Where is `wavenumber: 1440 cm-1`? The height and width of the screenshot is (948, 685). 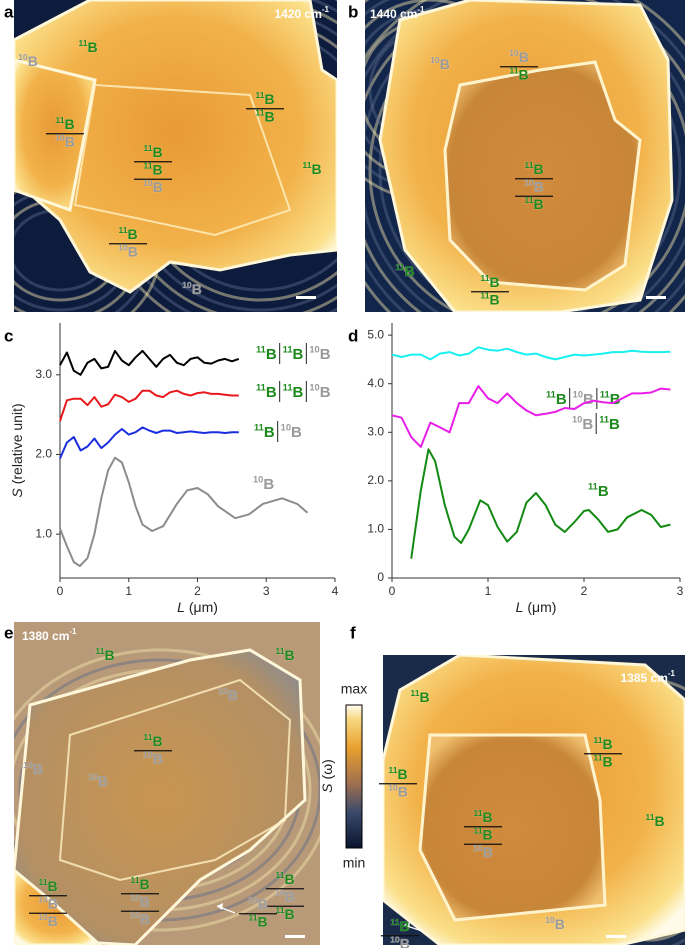 wavenumber: 1440 cm-1 is located at coordinates (397, 13).